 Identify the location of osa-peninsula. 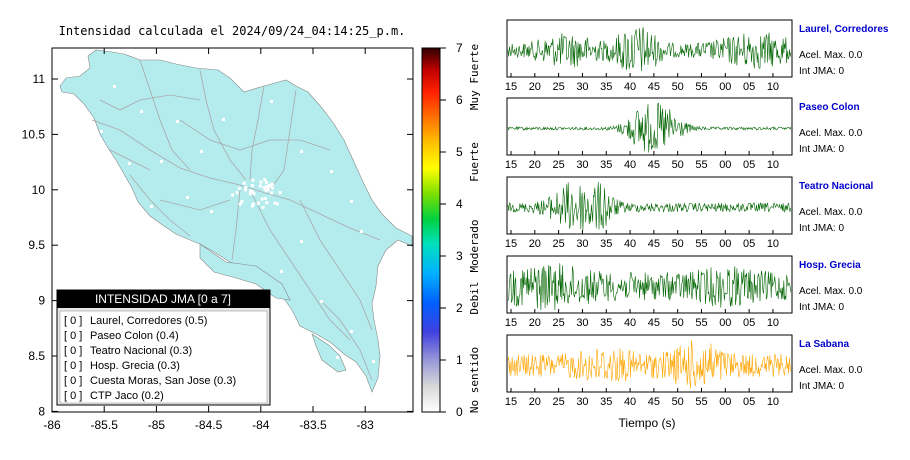
(329, 353).